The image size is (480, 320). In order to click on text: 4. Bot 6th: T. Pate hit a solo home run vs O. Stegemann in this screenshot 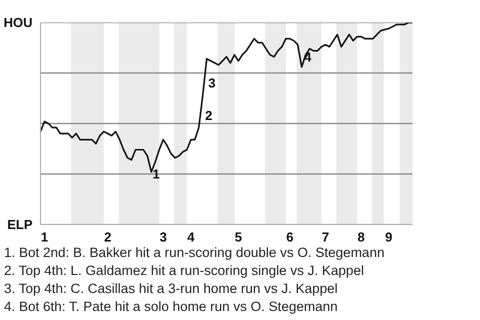, I will do `click(171, 306)`.